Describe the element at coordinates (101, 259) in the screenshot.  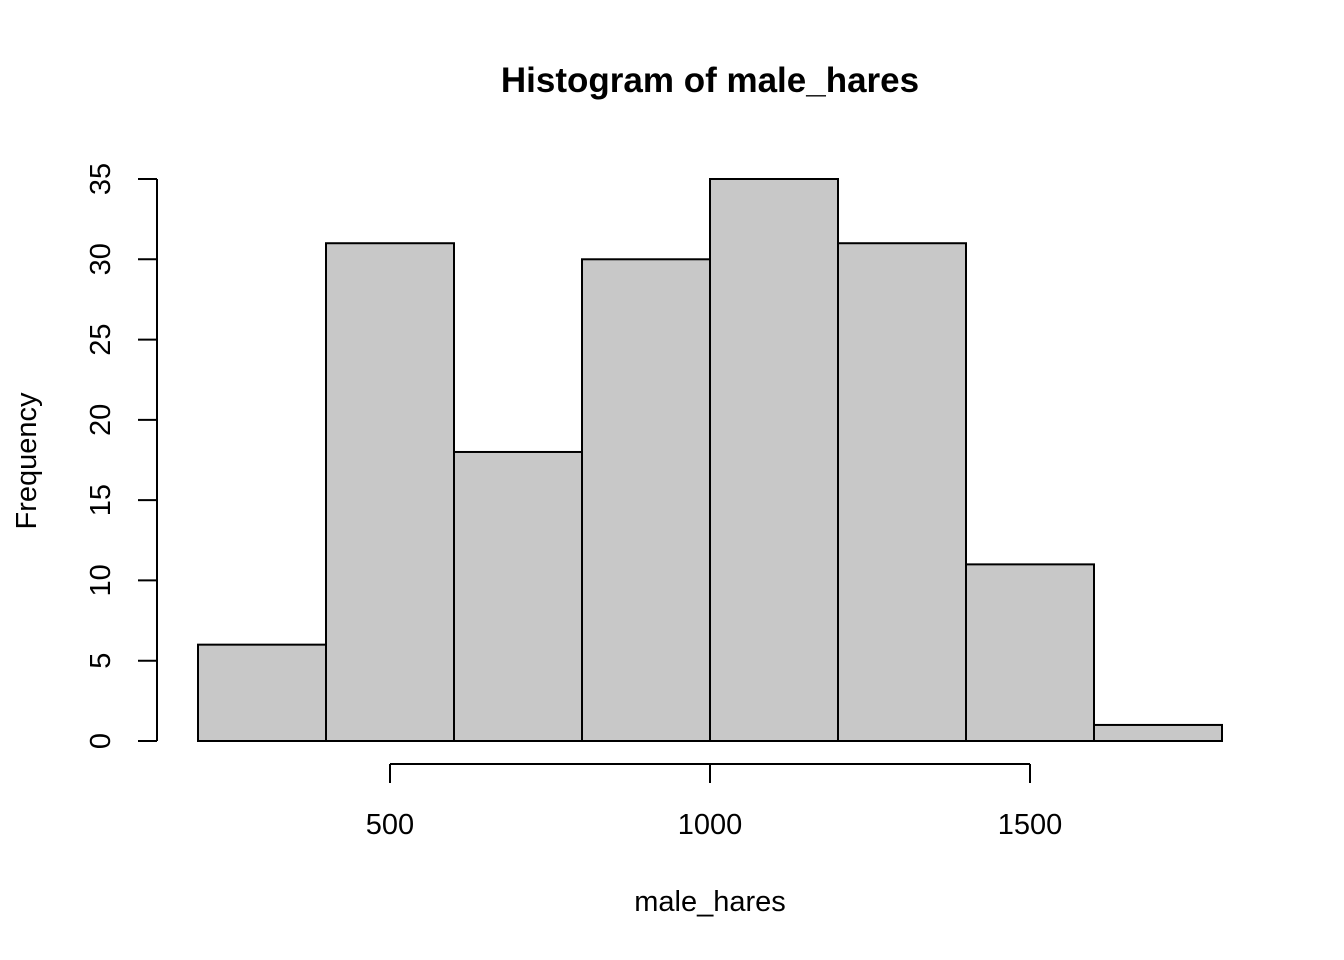
I see `y-tick-label-30: 30` at that location.